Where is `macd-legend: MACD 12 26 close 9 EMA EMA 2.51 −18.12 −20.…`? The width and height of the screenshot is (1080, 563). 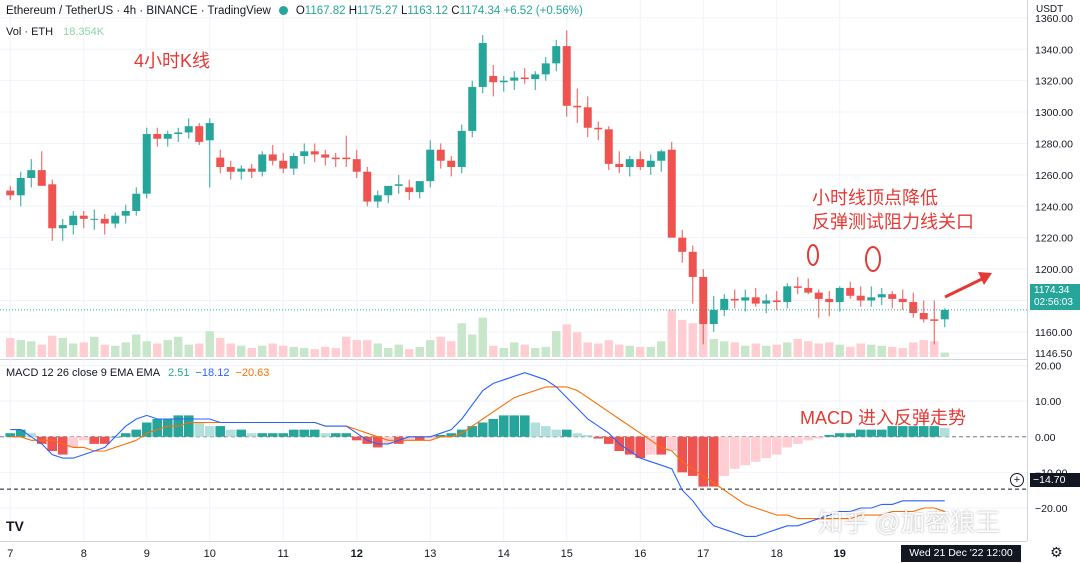
macd-legend: MACD 12 26 close 9 EMA EMA 2.51 −18.12 −20.… is located at coordinates (137, 373).